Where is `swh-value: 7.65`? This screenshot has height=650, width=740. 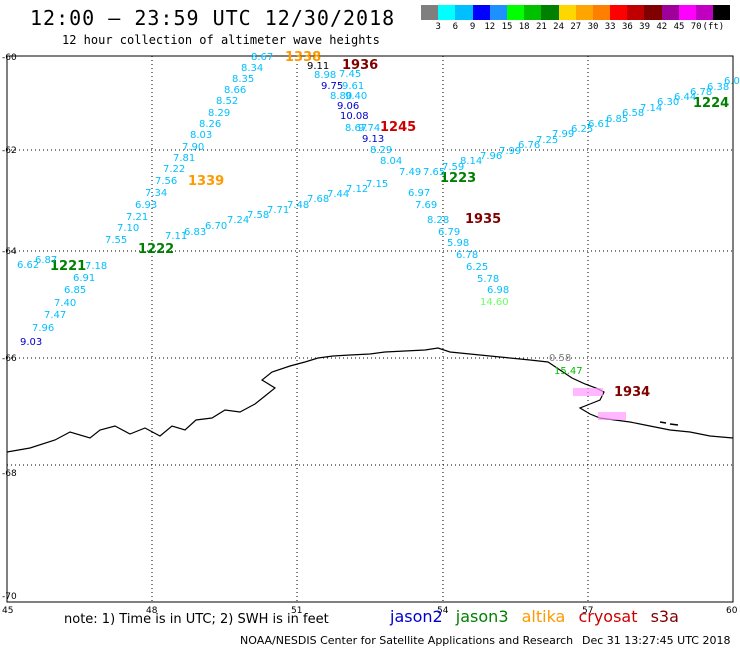 swh-value: 7.65 is located at coordinates (434, 172).